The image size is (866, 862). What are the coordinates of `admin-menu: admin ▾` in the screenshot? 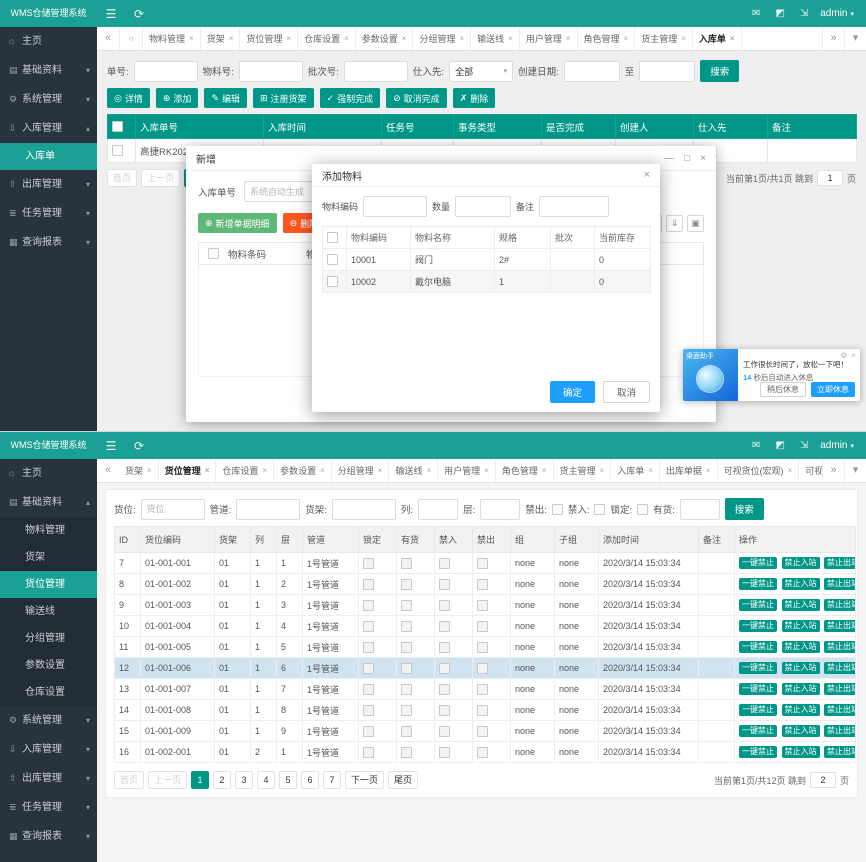 It's located at (837, 445).